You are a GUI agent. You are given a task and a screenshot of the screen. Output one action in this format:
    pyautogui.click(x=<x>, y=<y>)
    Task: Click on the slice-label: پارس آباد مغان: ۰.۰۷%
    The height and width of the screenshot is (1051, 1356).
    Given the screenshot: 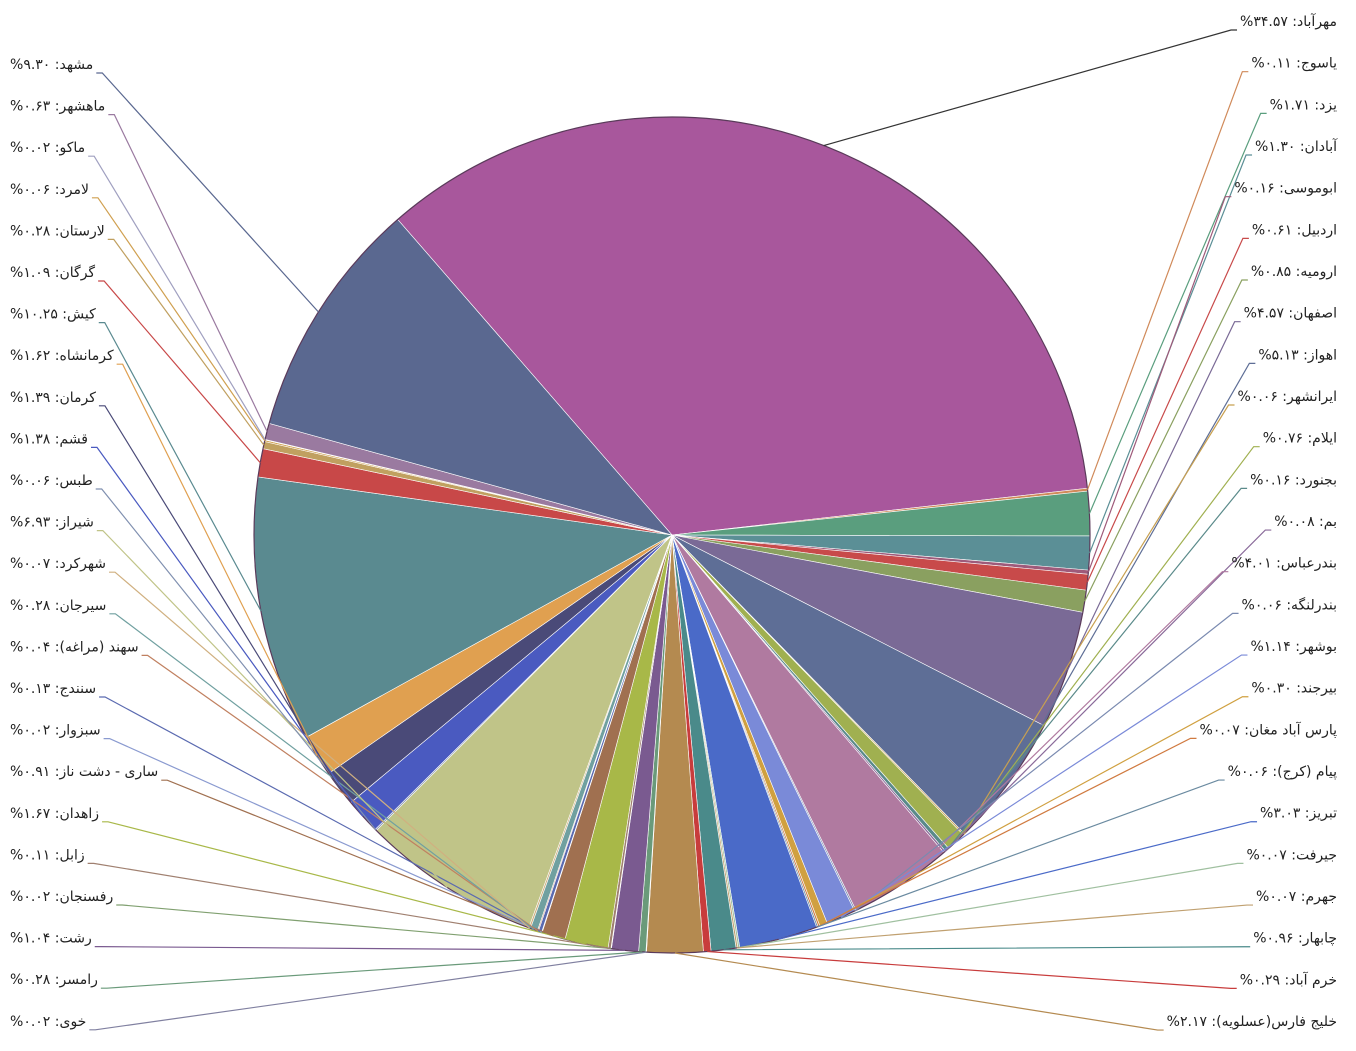 What is the action you would take?
    pyautogui.click(x=1269, y=729)
    